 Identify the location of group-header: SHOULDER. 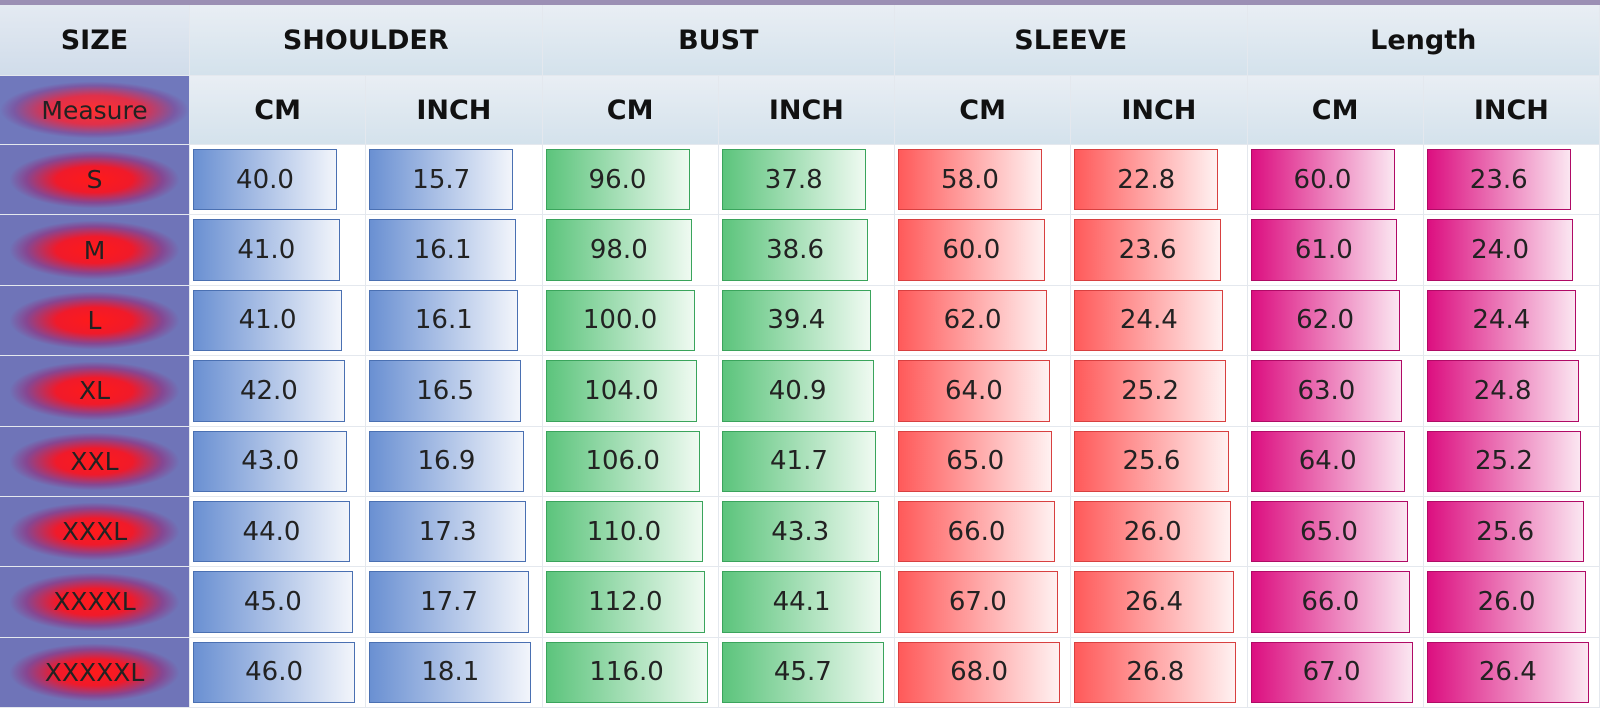
(366, 40).